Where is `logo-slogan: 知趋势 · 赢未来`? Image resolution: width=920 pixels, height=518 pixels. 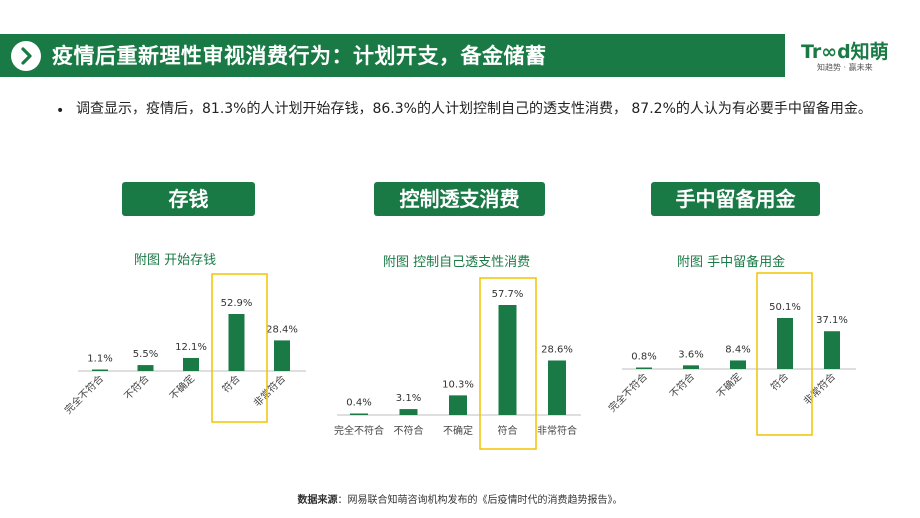
logo-slogan: 知趋势 · 赢未来 is located at coordinates (845, 67).